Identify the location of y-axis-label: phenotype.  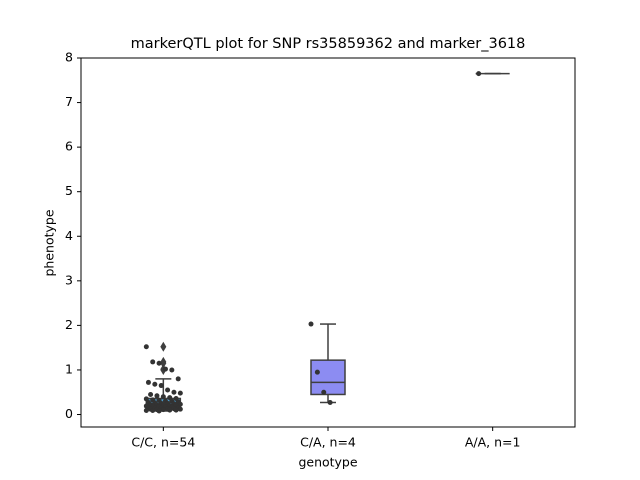
(49, 242).